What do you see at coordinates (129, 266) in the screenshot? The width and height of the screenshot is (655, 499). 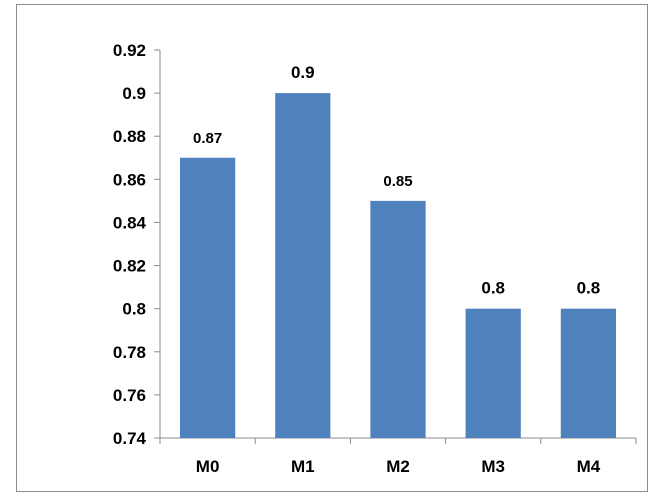 I see `y-tick-label: 0.82` at bounding box center [129, 266].